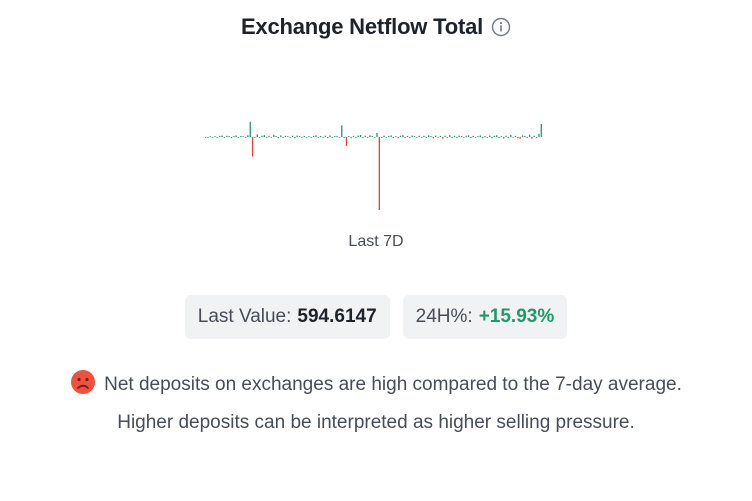 The height and width of the screenshot is (501, 752). I want to click on info-circle-icon, so click(501, 27).